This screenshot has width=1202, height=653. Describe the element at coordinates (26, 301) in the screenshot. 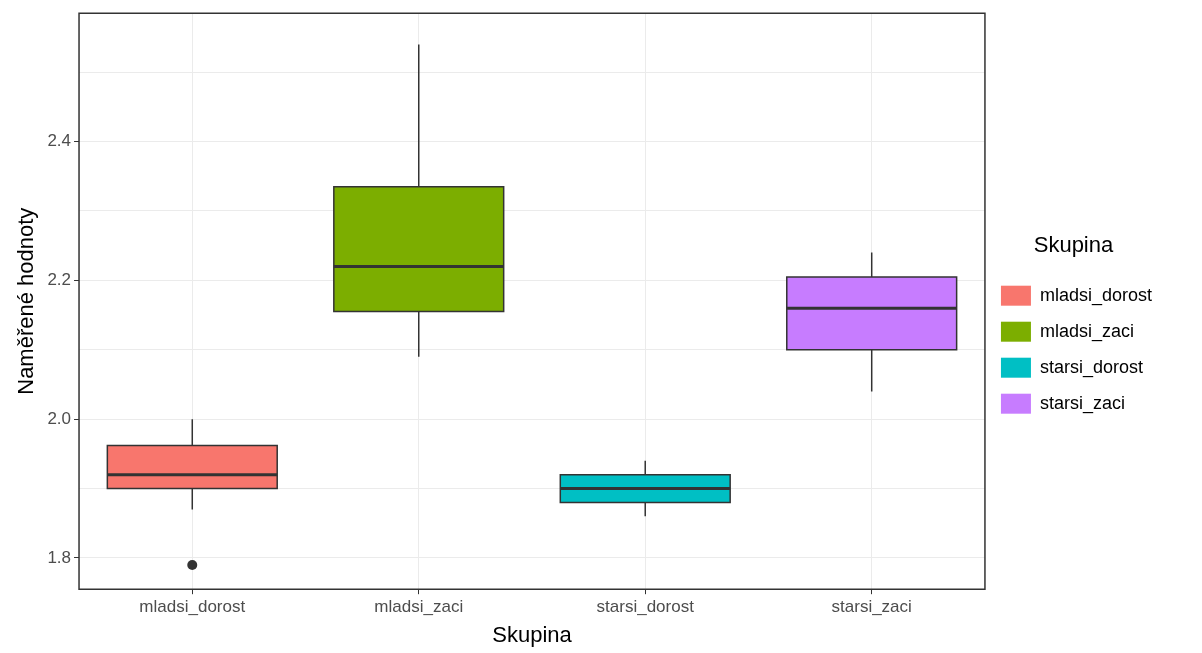

I see `y-axis-title: Naměřené hodnoty` at that location.